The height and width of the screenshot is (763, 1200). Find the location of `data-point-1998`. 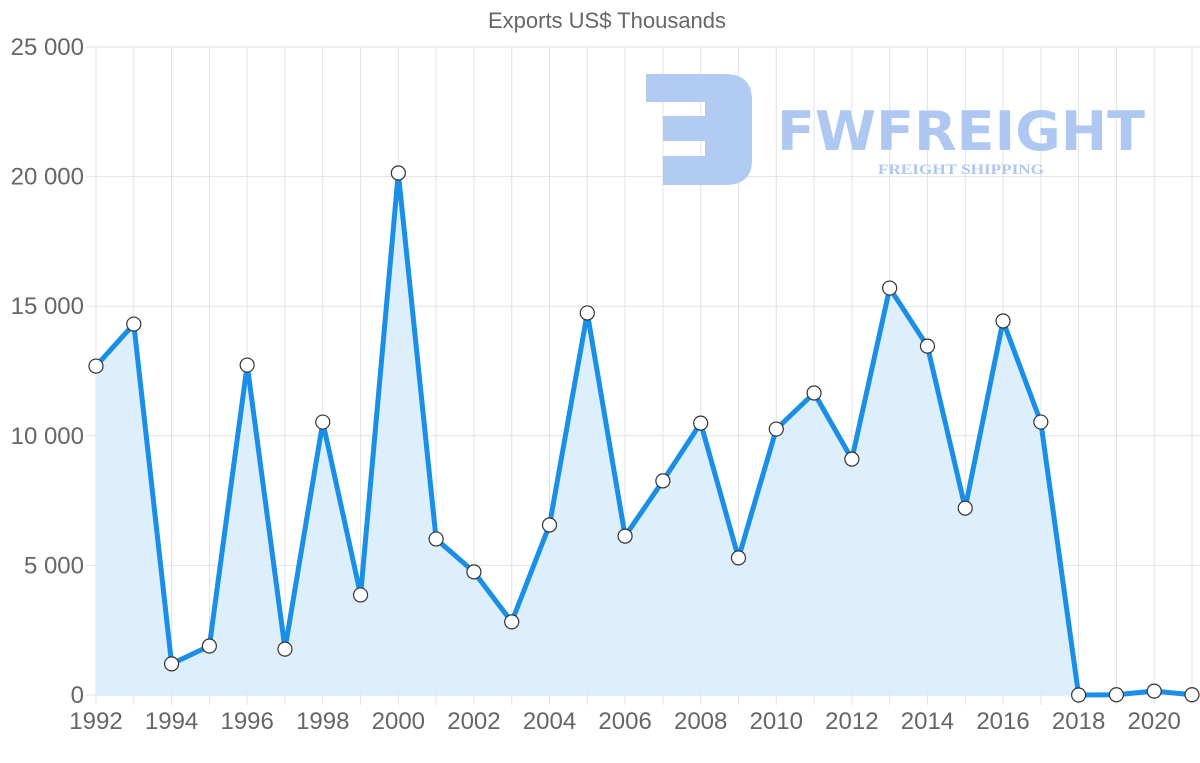

data-point-1998 is located at coordinates (323, 422).